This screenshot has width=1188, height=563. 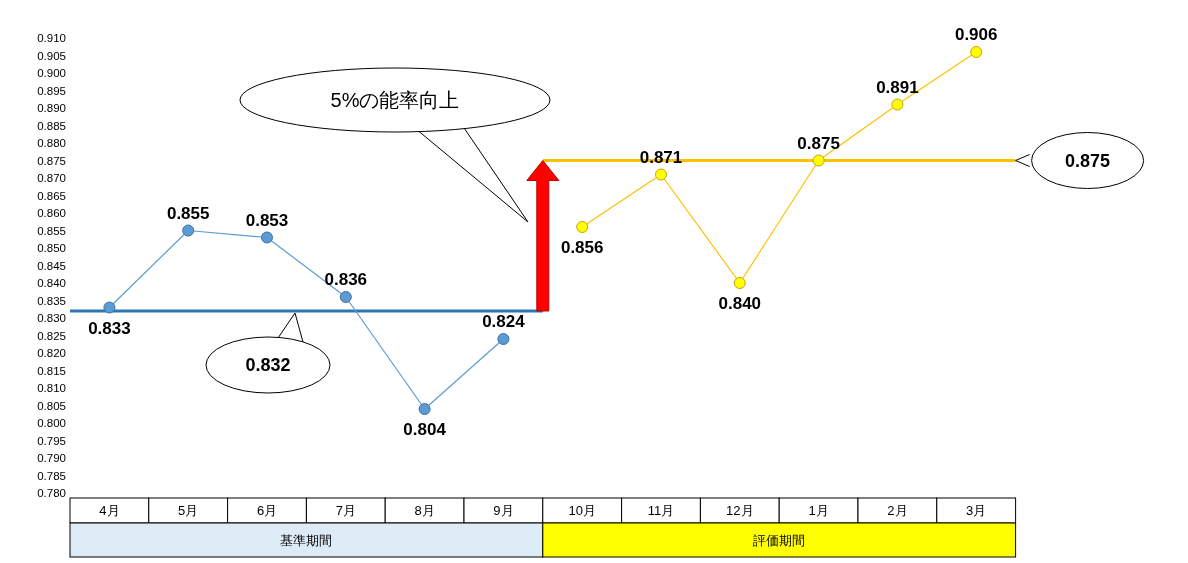 What do you see at coordinates (51, 388) in the screenshot?
I see `y-tick-label: 0.810` at bounding box center [51, 388].